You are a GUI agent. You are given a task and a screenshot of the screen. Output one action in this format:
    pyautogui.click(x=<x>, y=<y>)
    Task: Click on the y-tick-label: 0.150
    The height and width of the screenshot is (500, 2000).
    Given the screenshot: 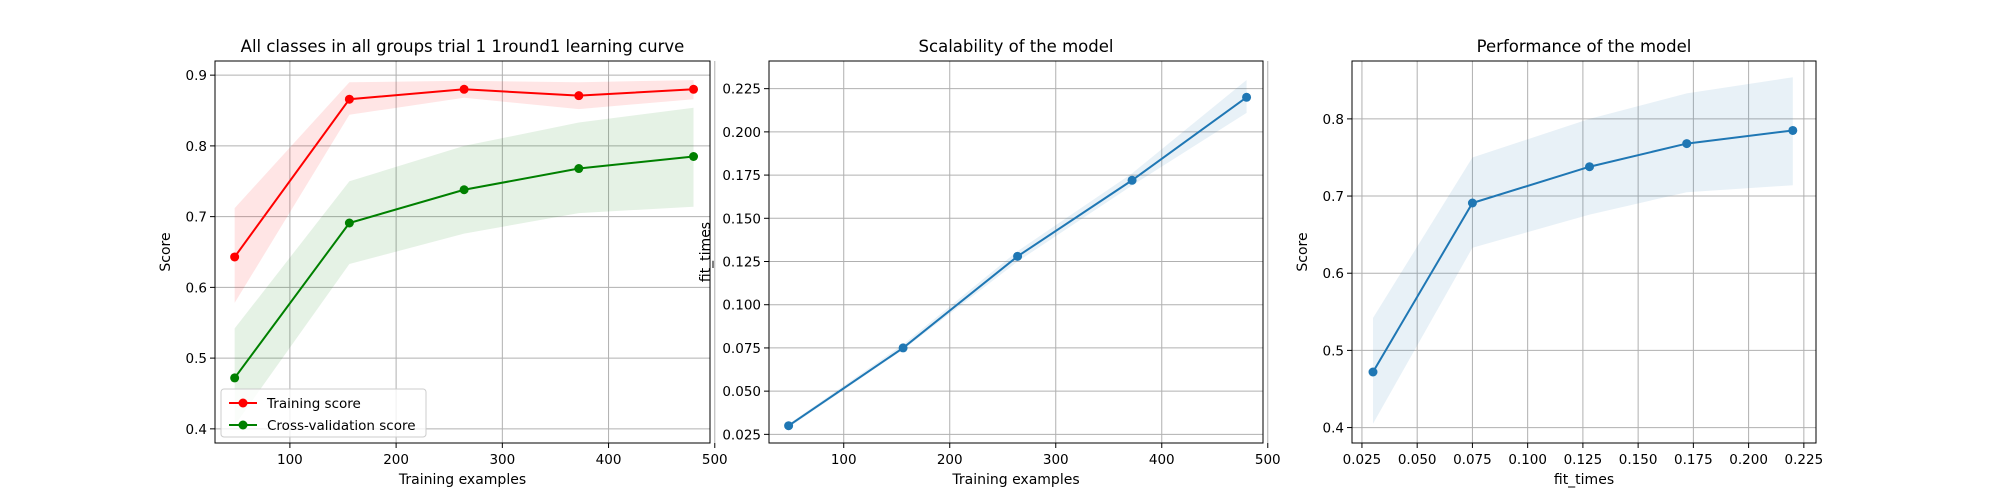 What is the action you would take?
    pyautogui.click(x=741, y=219)
    